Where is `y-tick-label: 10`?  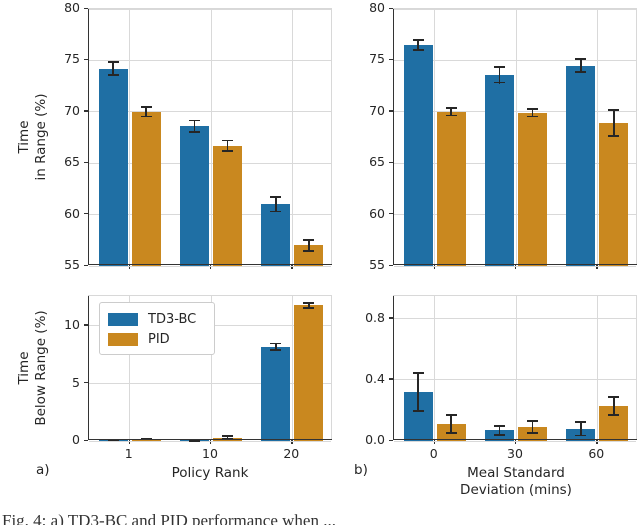 y-tick-label: 10 is located at coordinates (72, 324).